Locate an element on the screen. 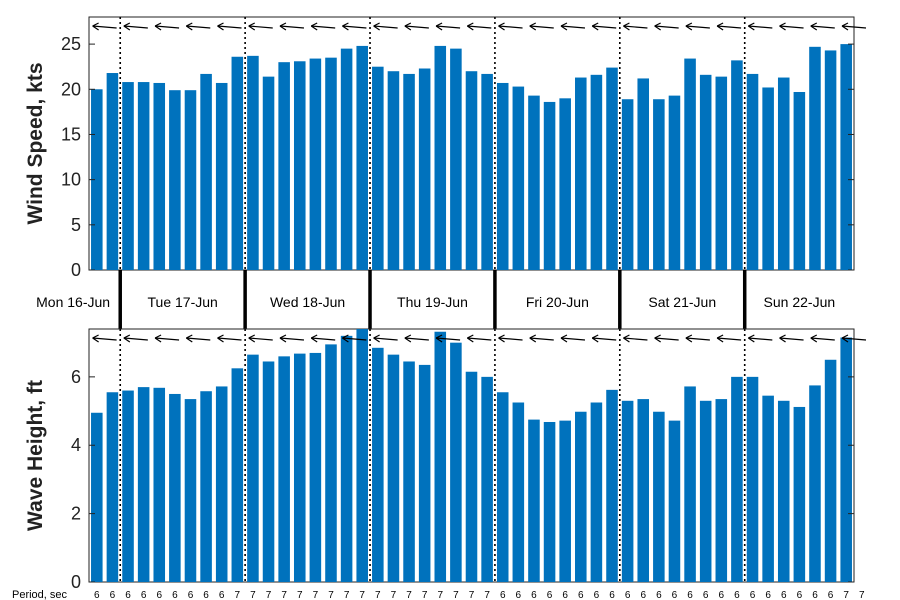 This screenshot has height=600, width=900. wind-ytick-label: 10 is located at coordinates (71, 180).